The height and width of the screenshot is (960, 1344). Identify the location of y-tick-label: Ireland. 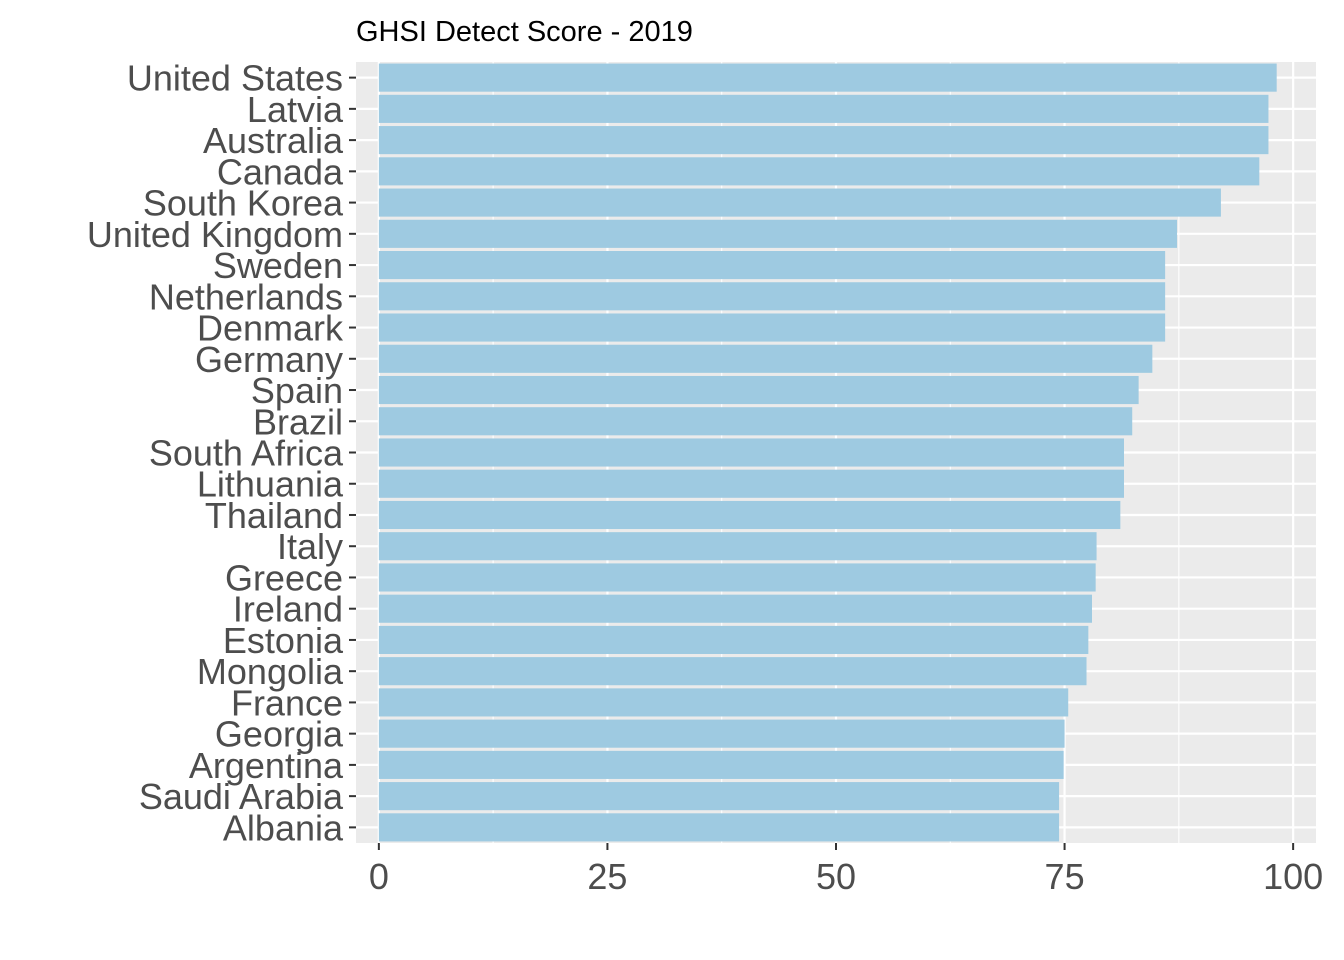
(288, 609).